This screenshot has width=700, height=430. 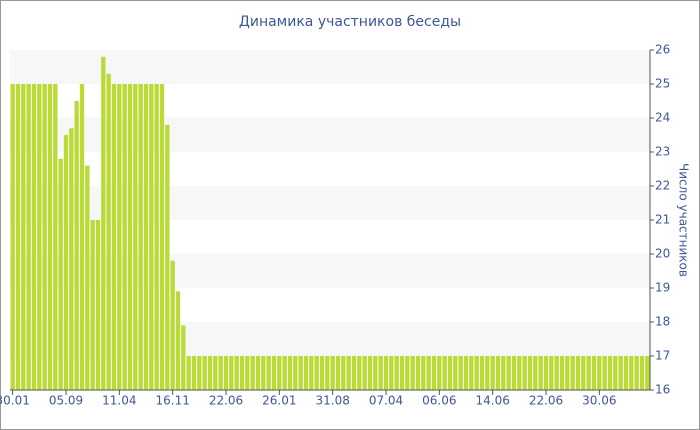 I want to click on y-tick-label: 26, so click(x=662, y=50).